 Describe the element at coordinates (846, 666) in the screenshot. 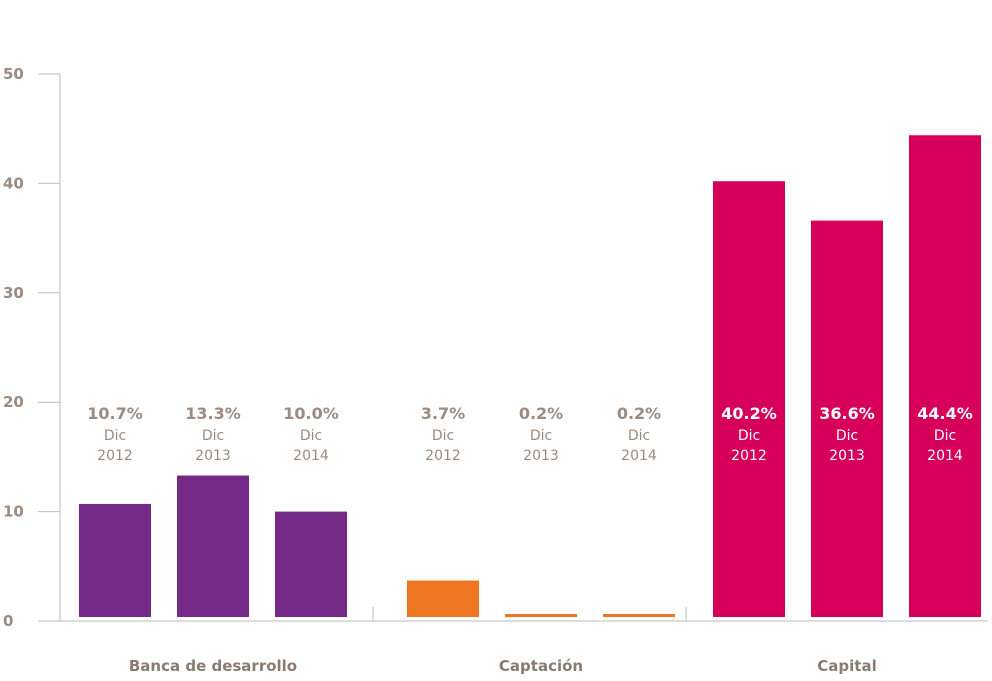

I see `category-label: Capital` at that location.